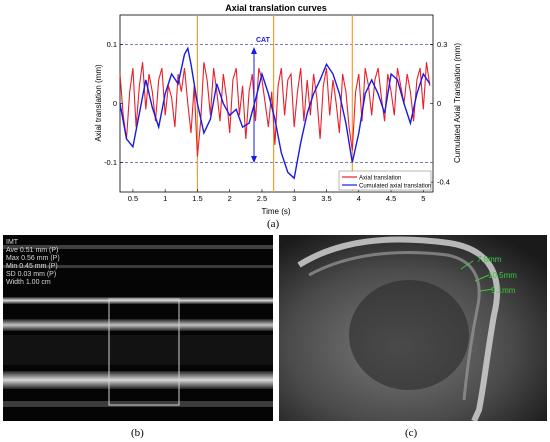 The width and height of the screenshot is (550, 442). Describe the element at coordinates (112, 44) in the screenshot. I see `y-tick-label-left: 0.1` at that location.